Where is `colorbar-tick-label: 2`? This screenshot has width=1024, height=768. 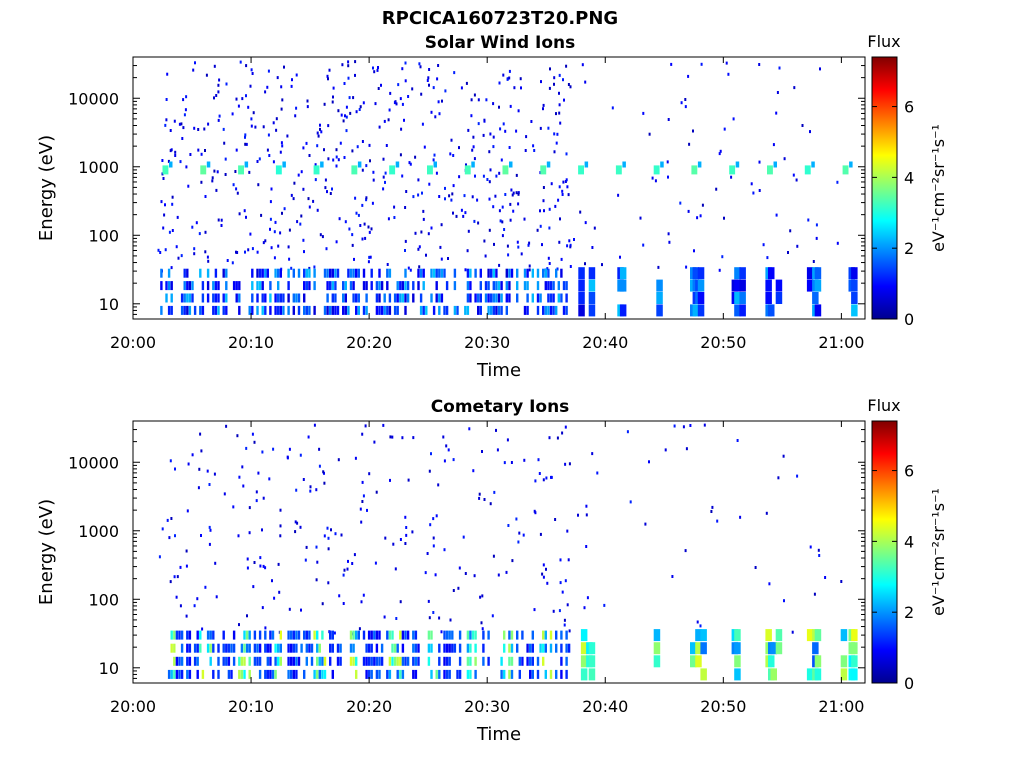 colorbar-tick-label: 2 is located at coordinates (909, 612).